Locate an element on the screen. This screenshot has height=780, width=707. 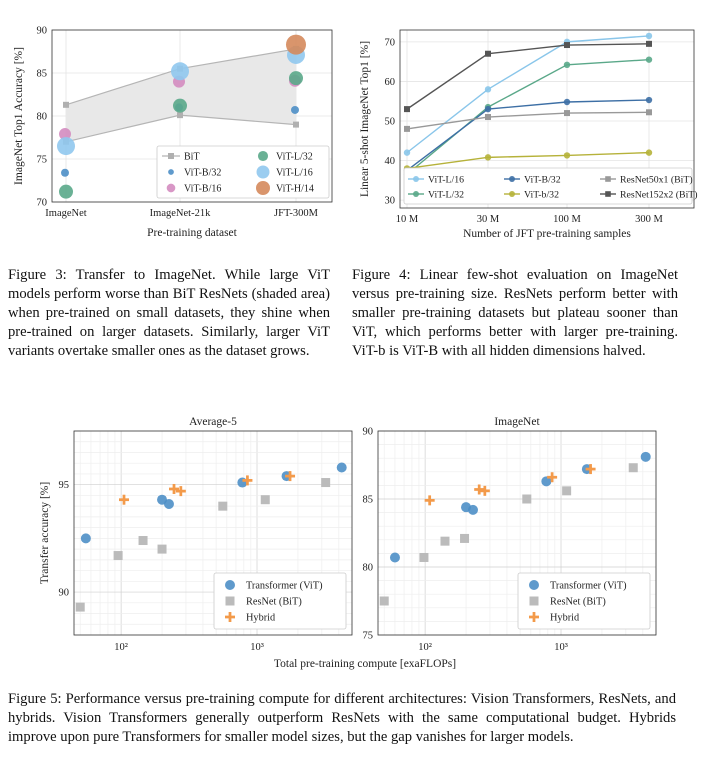
x-tick-label: JFT-300M is located at coordinates (296, 213).